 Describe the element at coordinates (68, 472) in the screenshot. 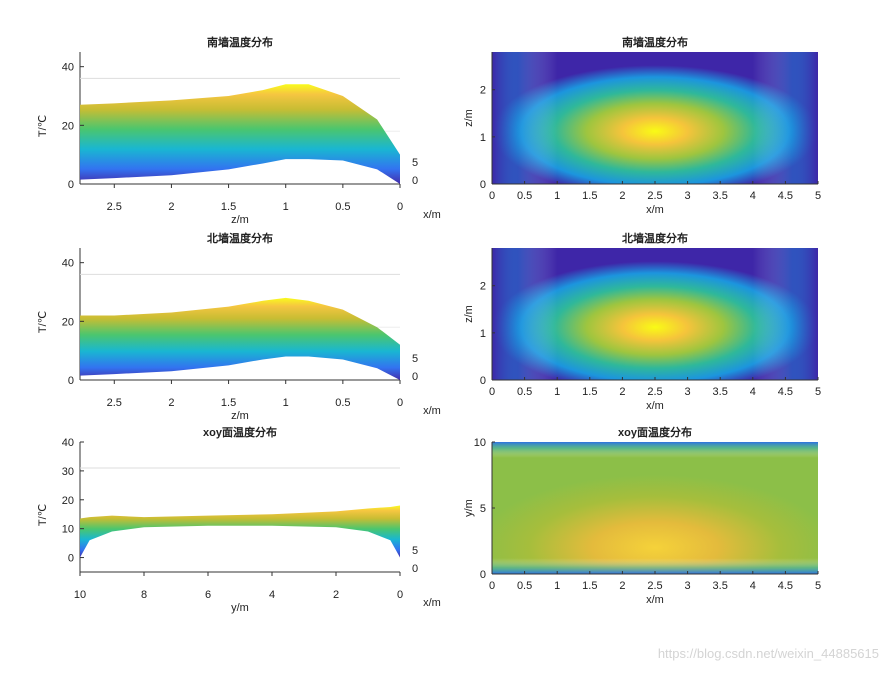

I see `y-tick-label: 30` at that location.